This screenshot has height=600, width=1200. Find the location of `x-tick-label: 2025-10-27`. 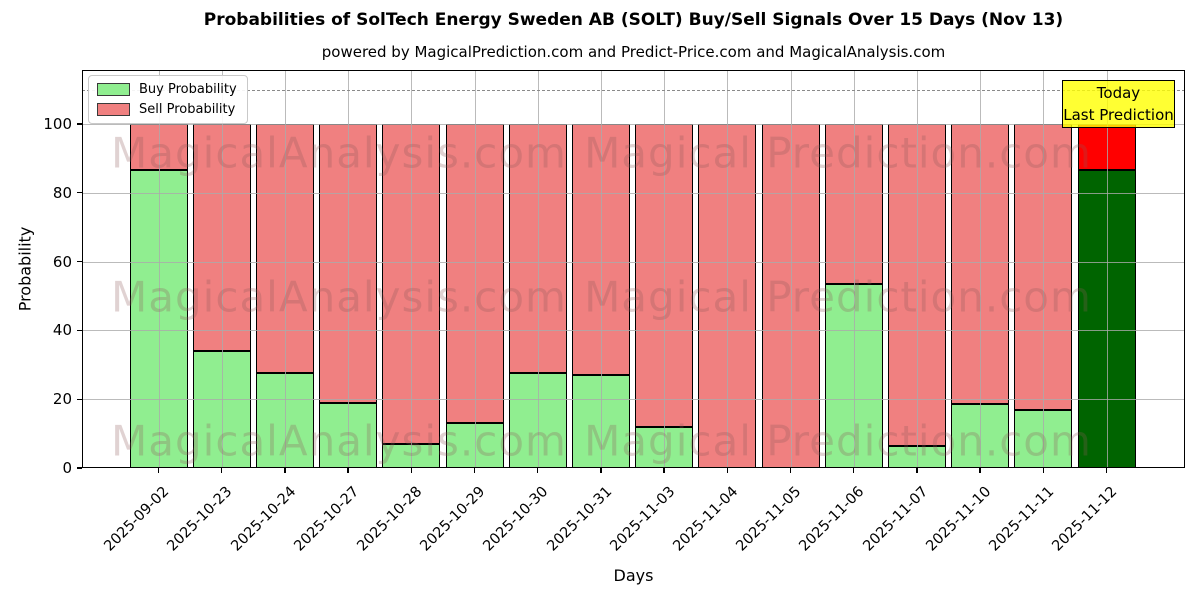

x-tick-label: 2025-10-27 is located at coordinates (327, 519).